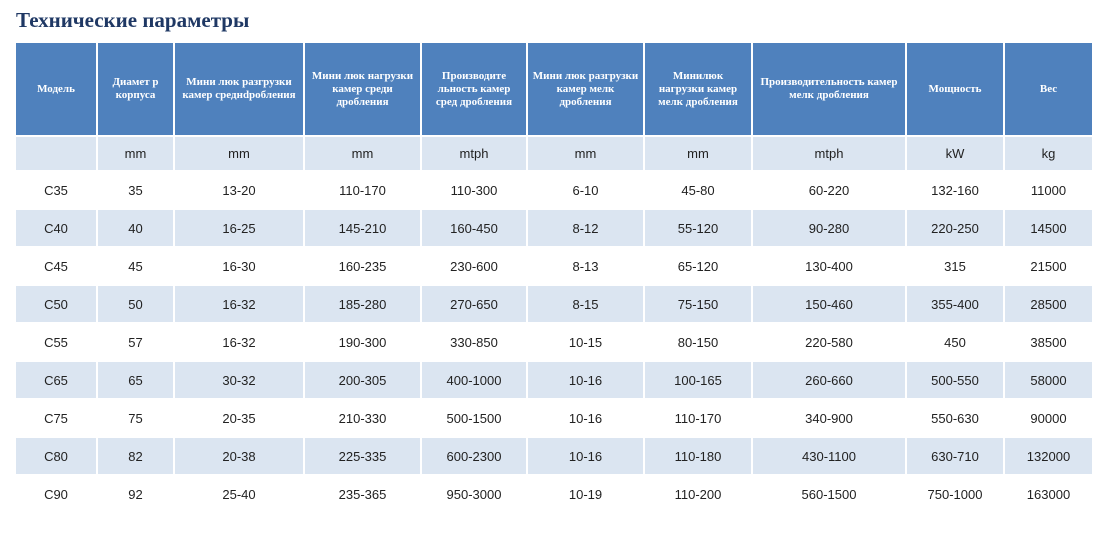 This screenshot has height=540, width=1100. I want to click on table-cell: 270-650, so click(474, 304).